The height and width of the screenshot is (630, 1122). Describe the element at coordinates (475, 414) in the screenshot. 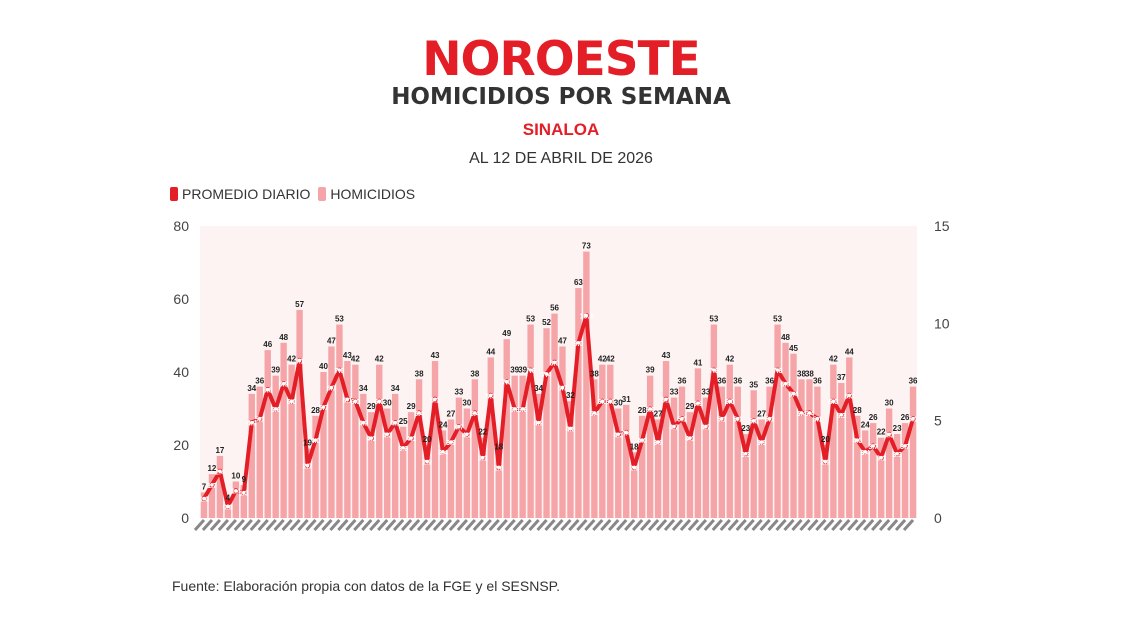

I see `line-data-label: 5.4` at that location.